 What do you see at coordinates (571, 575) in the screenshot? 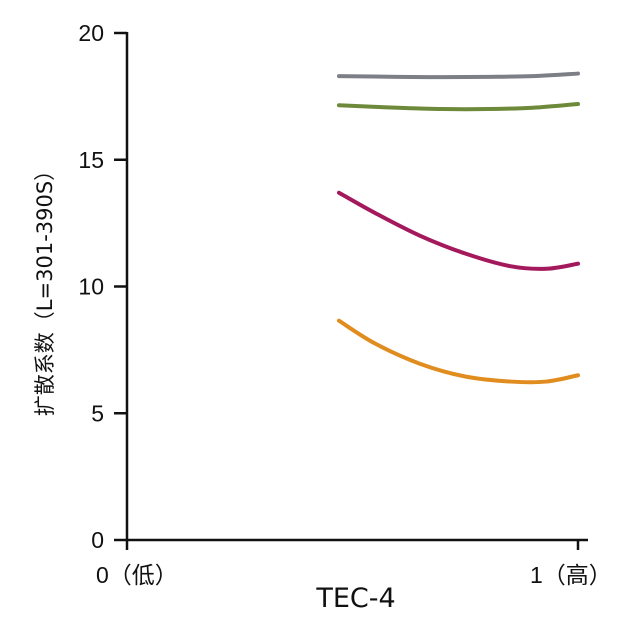
I see `x-tick-label: 1（高）` at bounding box center [571, 575].